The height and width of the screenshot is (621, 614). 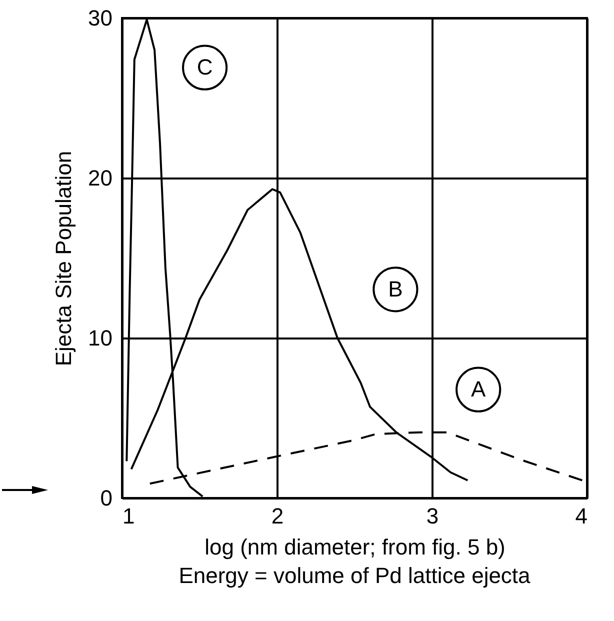 I want to click on x-axis-title: log (nm diameter; from fig. 5 b), so click(x=355, y=547).